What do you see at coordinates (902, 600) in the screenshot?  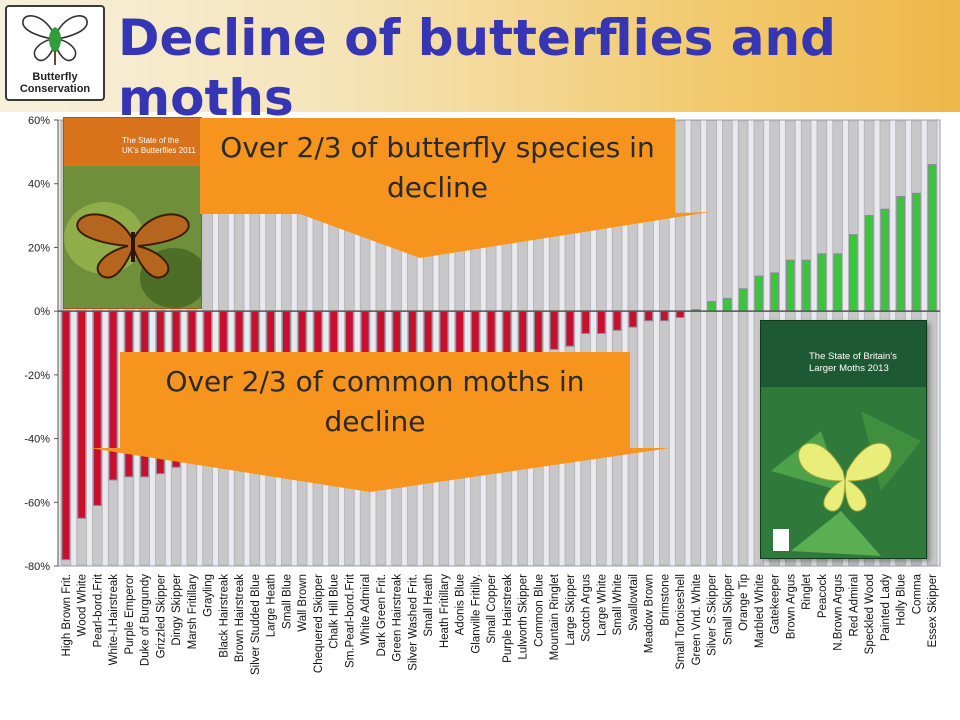 I see `x-category-label: Holly Blue` at bounding box center [902, 600].